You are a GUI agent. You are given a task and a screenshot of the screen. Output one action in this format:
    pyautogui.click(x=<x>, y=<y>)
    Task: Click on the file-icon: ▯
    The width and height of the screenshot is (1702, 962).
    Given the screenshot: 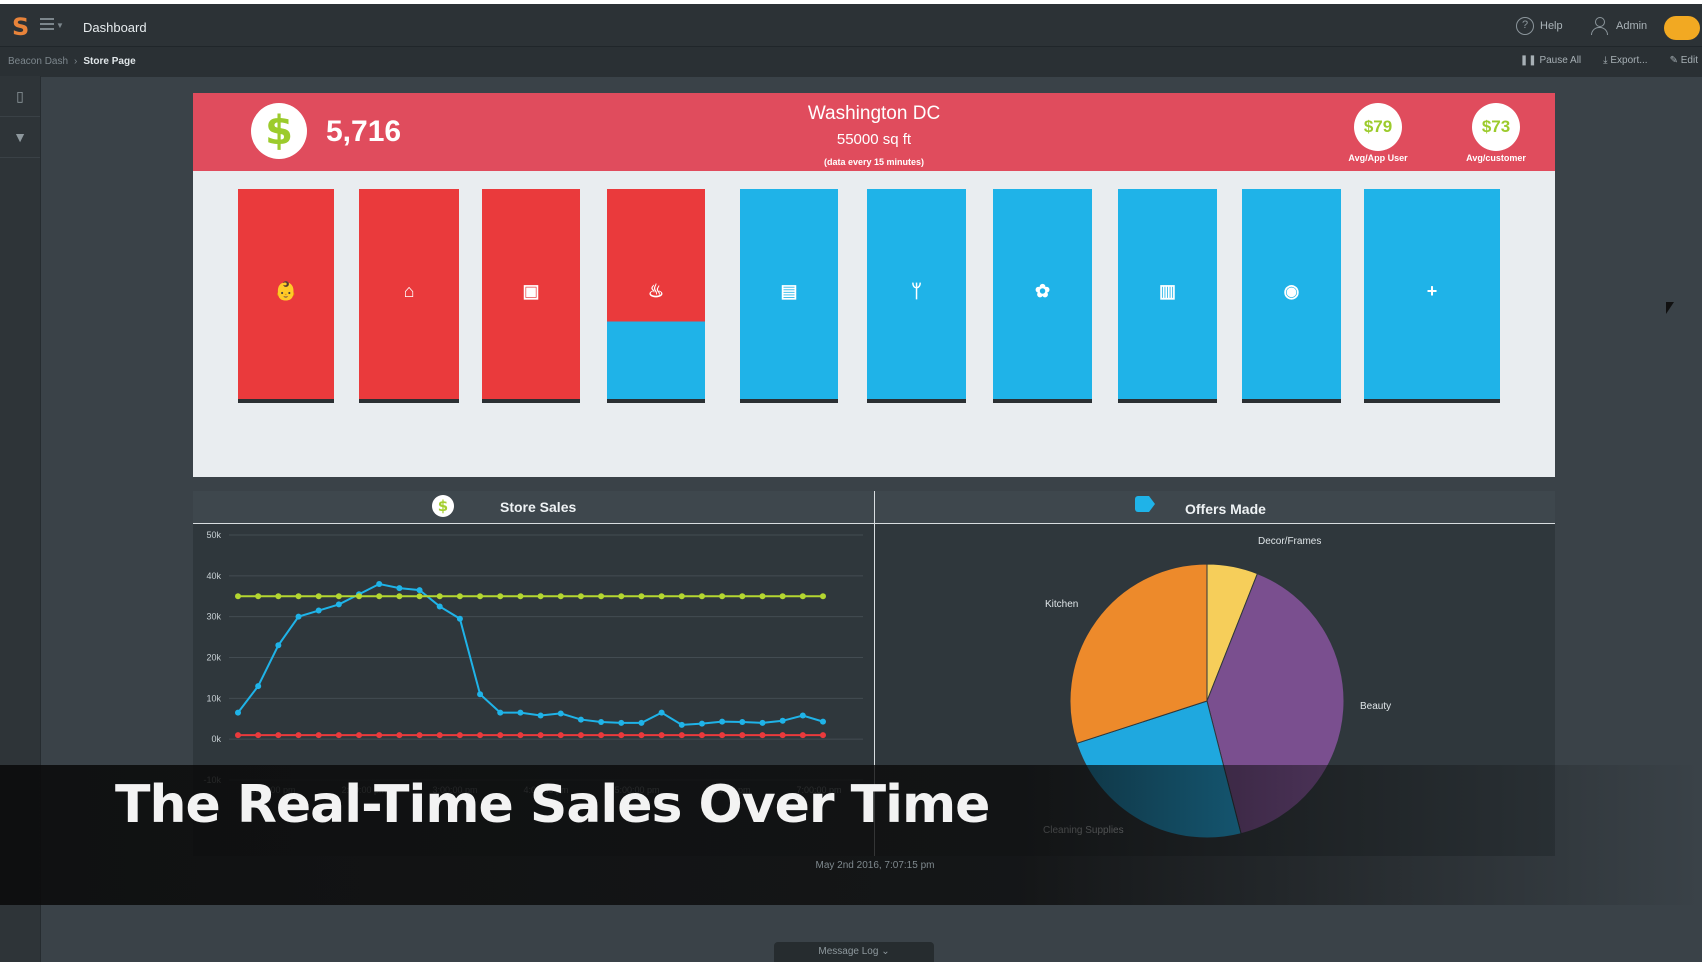 What is the action you would take?
    pyautogui.click(x=20, y=96)
    